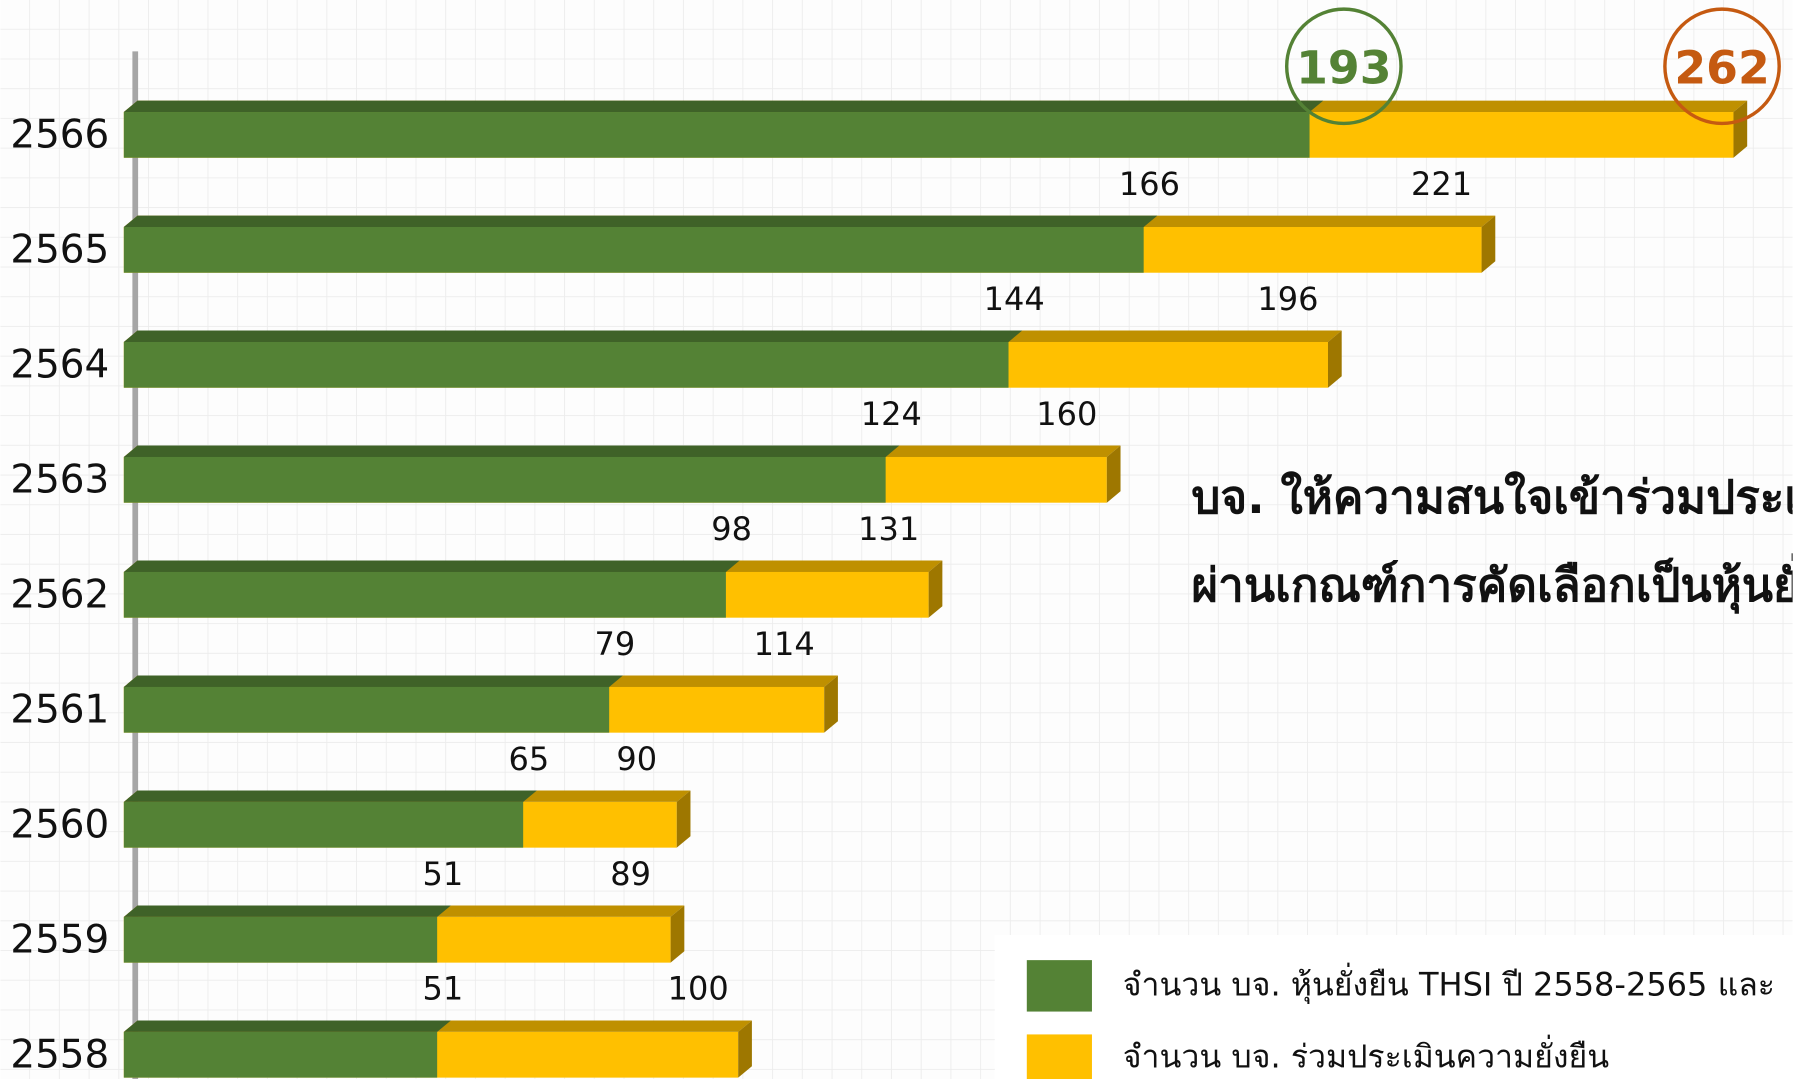 Image resolution: width=1793 pixels, height=1079 pixels. What do you see at coordinates (888, 529) in the screenshot?
I see `value-label: 131` at bounding box center [888, 529].